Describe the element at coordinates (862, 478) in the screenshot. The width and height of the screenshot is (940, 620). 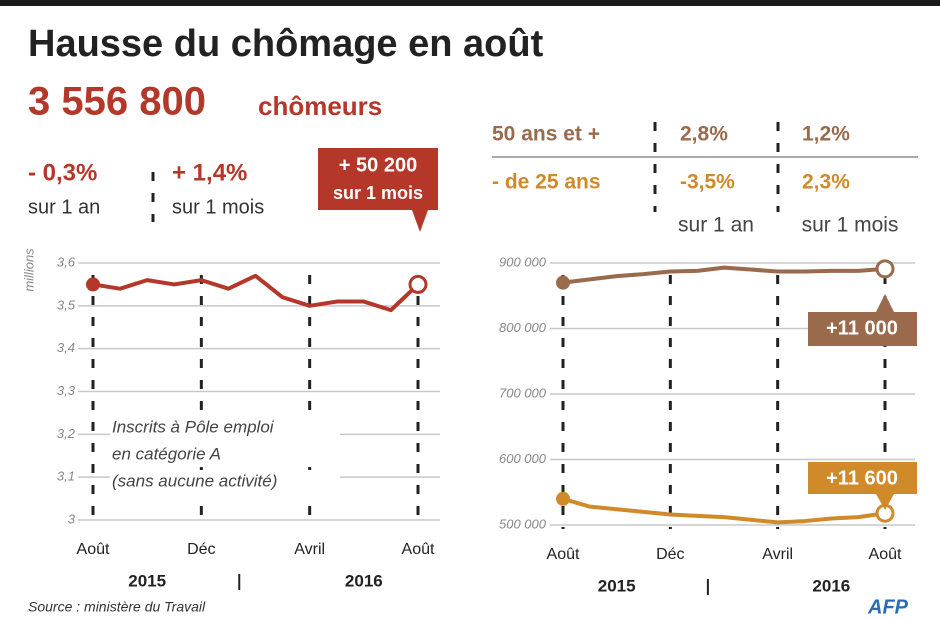
I see `callout-value: +11 600` at that location.